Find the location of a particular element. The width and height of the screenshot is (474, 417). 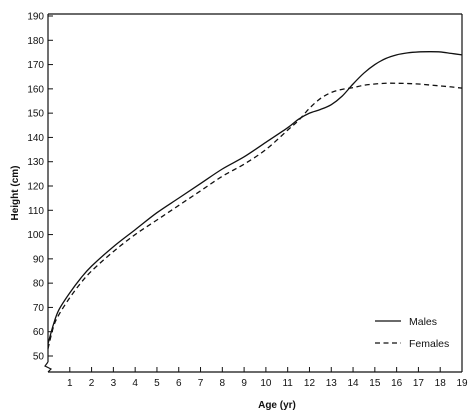

x-tick-label: 6 is located at coordinates (179, 383).